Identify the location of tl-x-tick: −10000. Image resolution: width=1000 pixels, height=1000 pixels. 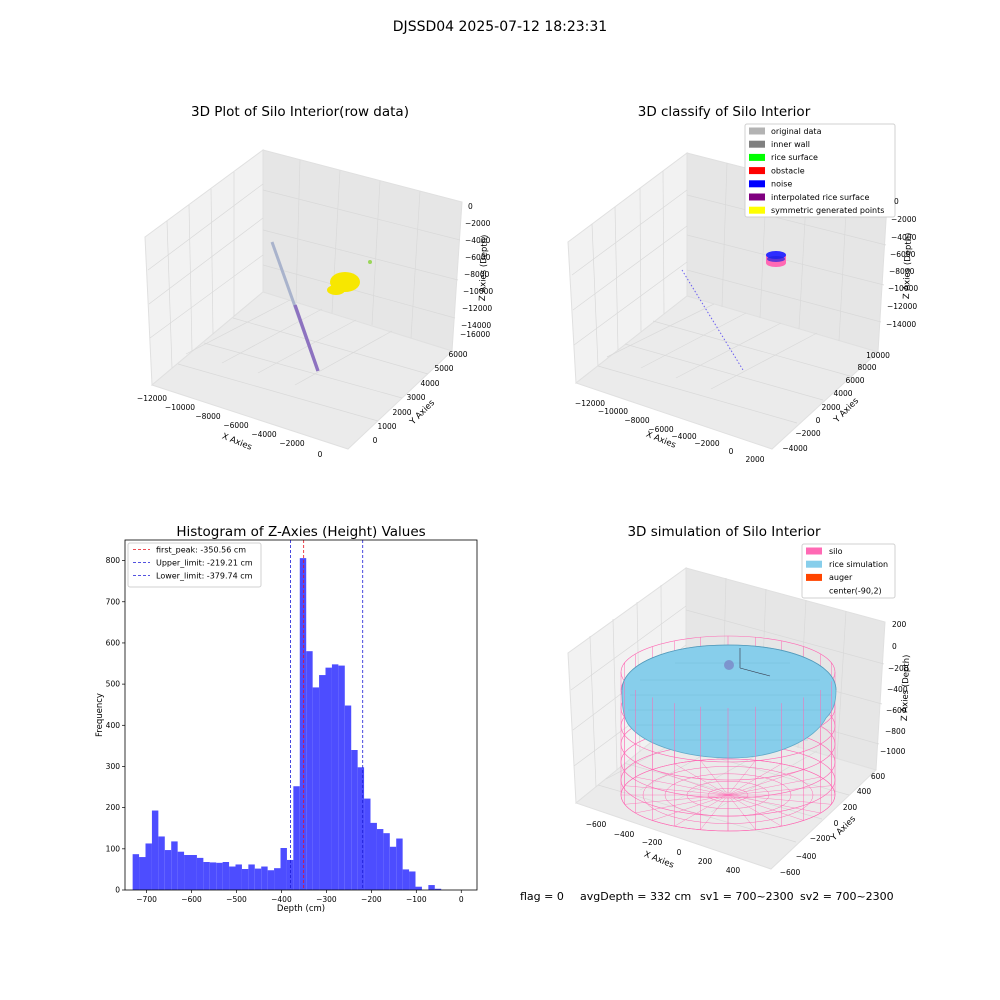
(180, 407).